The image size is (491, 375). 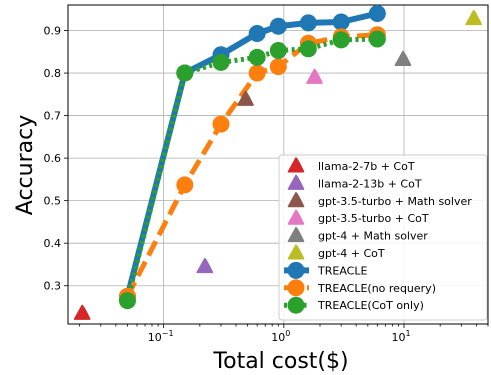 What do you see at coordinates (168, 333) in the screenshot?
I see `x-tick-exponent: −1` at bounding box center [168, 333].